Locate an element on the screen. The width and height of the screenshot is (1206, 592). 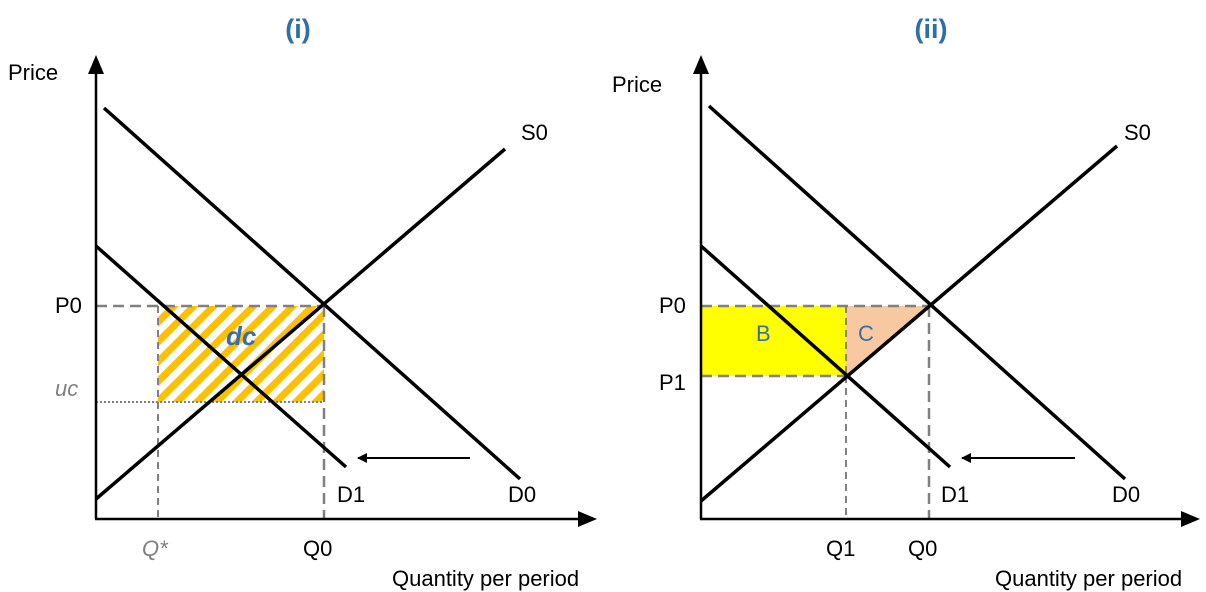
panel-ii-title: (ii) is located at coordinates (931, 29).